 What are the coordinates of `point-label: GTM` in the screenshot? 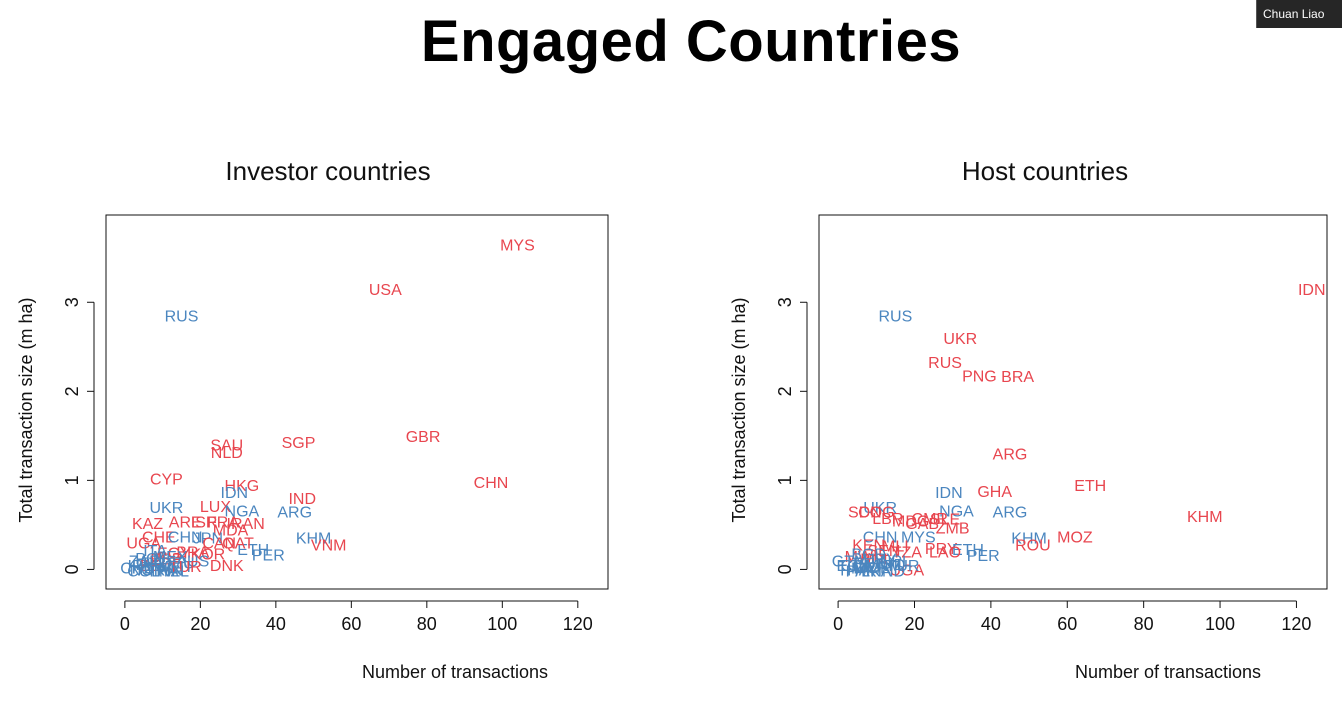 It's located at (850, 562).